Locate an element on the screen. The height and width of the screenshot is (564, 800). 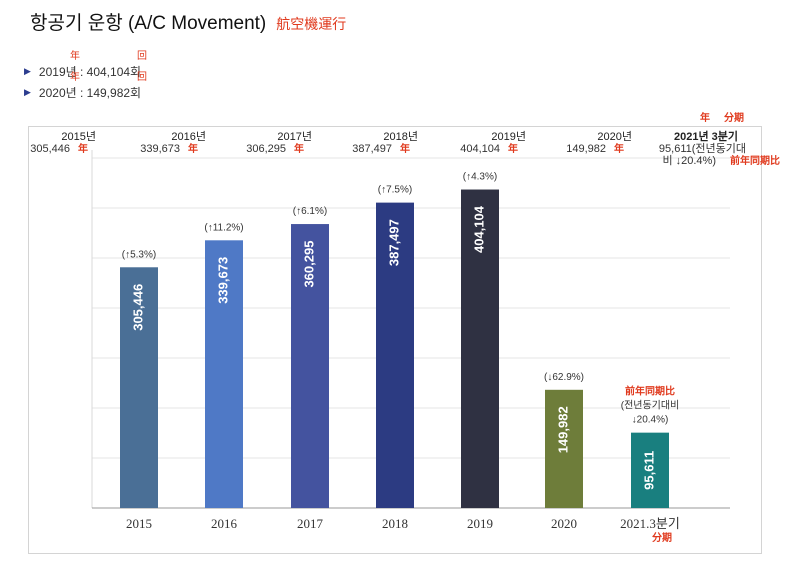
legend-year: 2017년 is located at coordinates (294, 136).